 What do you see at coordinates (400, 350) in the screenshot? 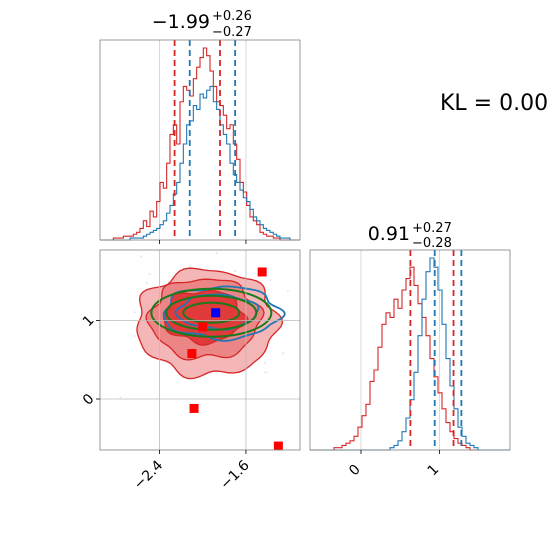
I see `marginal-y-gridlines` at bounding box center [400, 350].